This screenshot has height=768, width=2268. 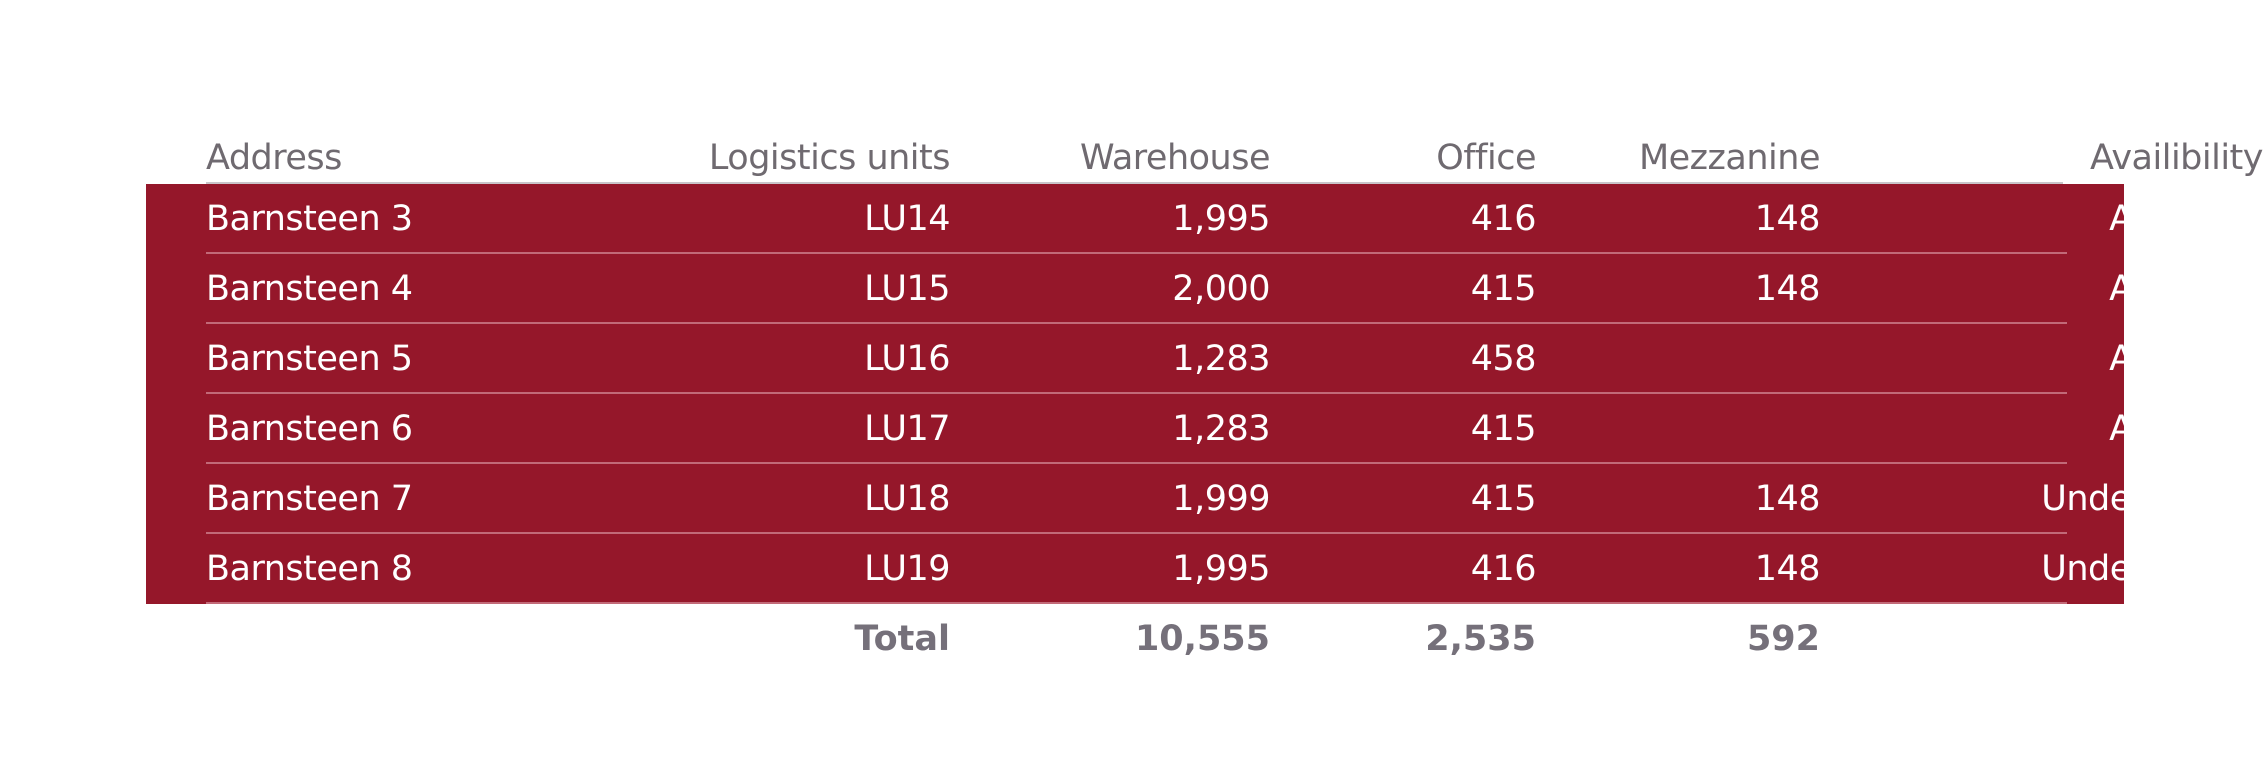 I want to click on cell-address: Barnsteen 4, so click(x=309, y=289).